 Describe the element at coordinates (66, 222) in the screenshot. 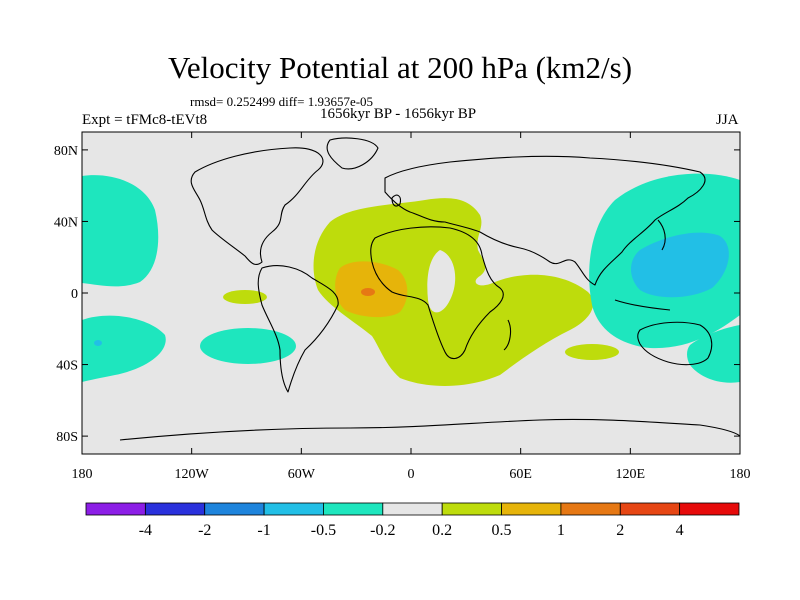

I see `y-tick-label: 40N` at that location.